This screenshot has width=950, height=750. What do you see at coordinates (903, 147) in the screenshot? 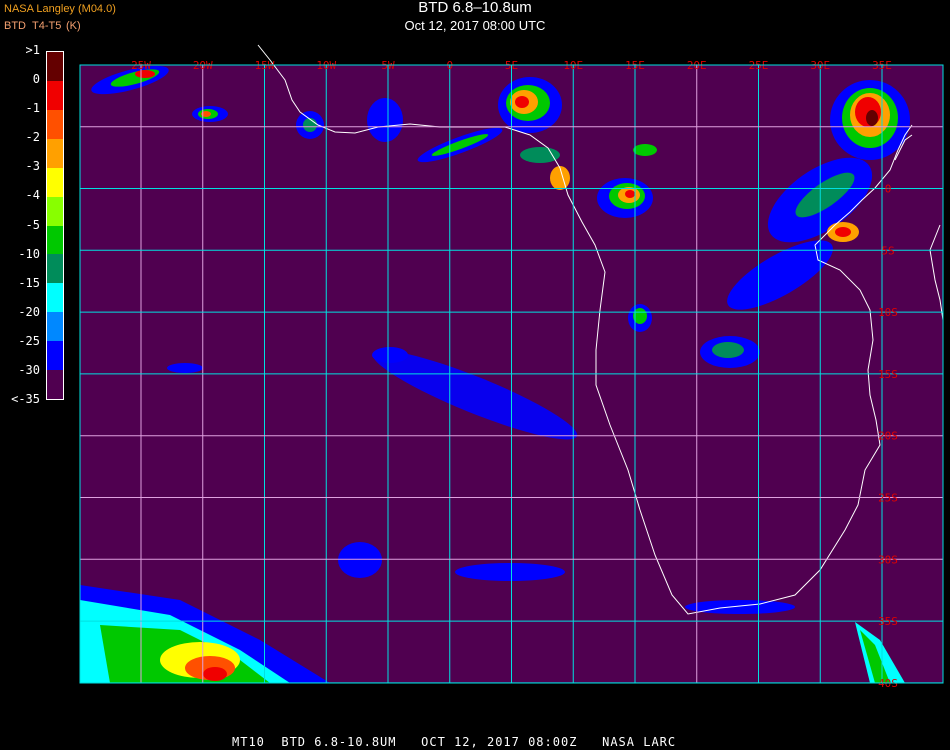
I see `coastline-arabia` at bounding box center [903, 147].